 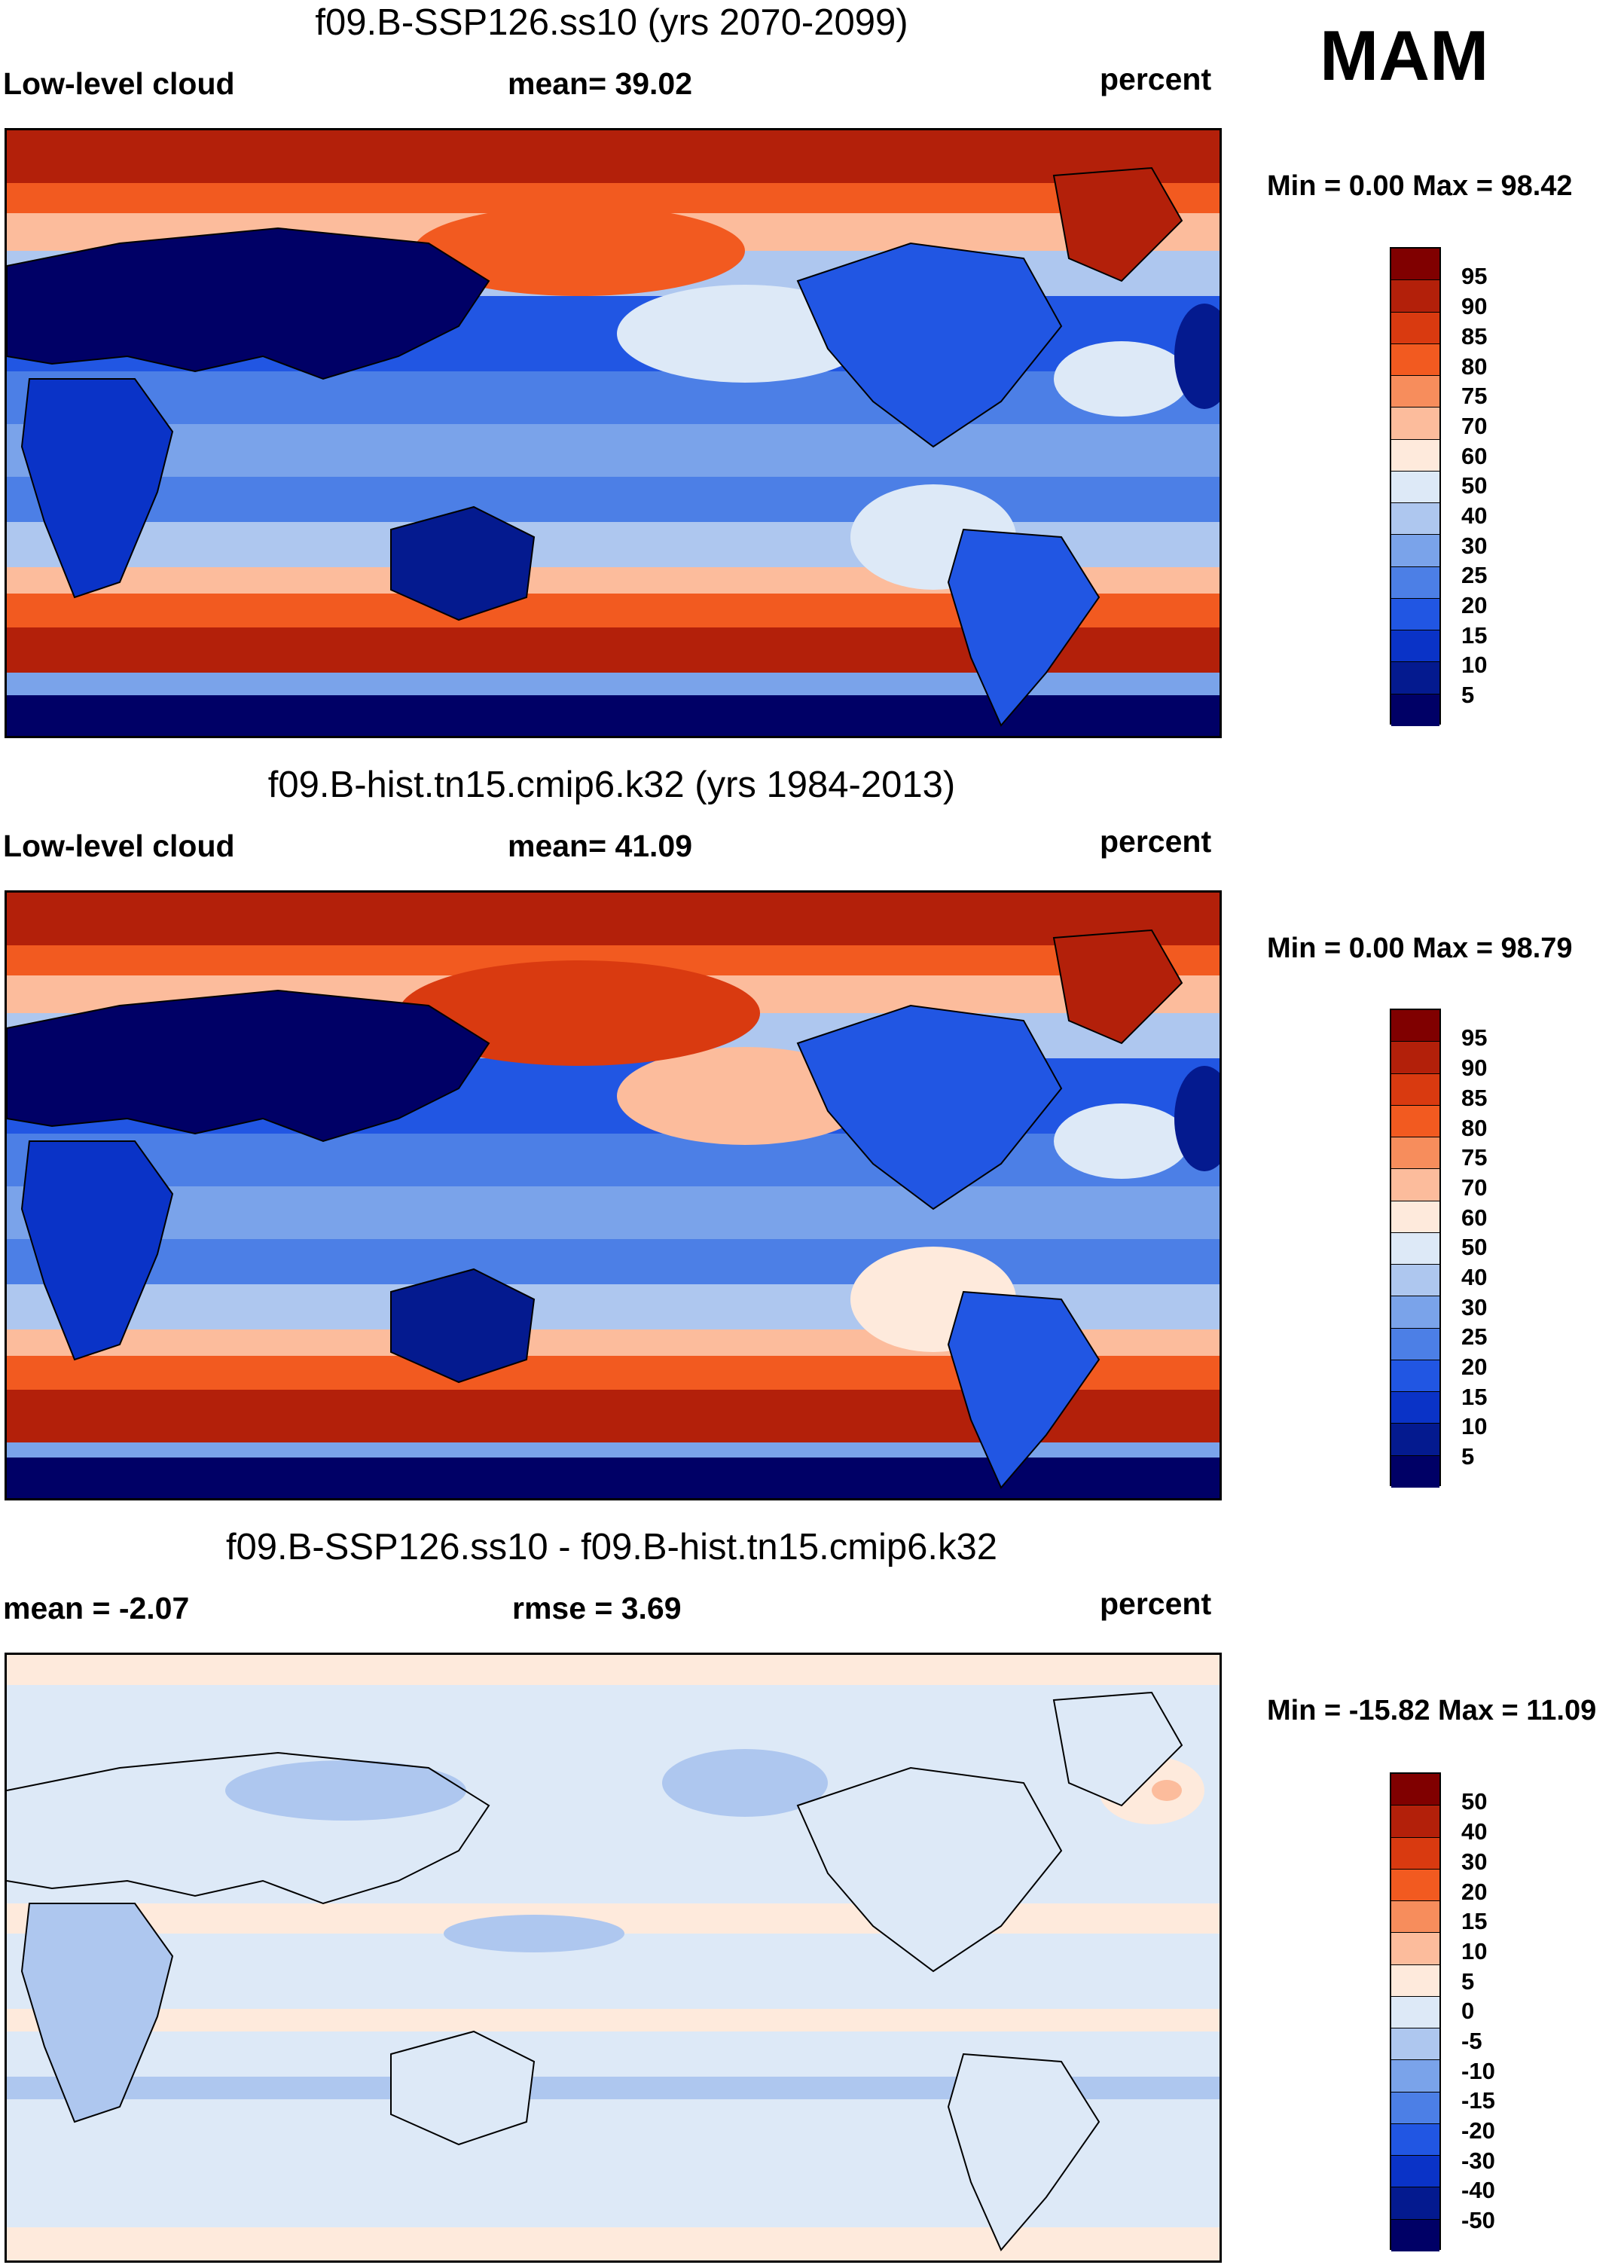 I want to click on season-label: MAM, so click(x=1404, y=55).